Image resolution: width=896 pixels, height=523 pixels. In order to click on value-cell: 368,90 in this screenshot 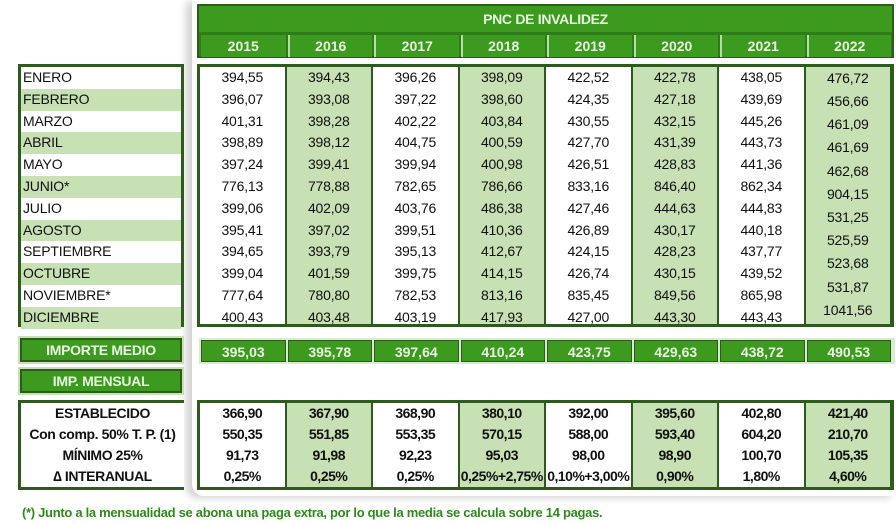, I will do `click(415, 413)`.